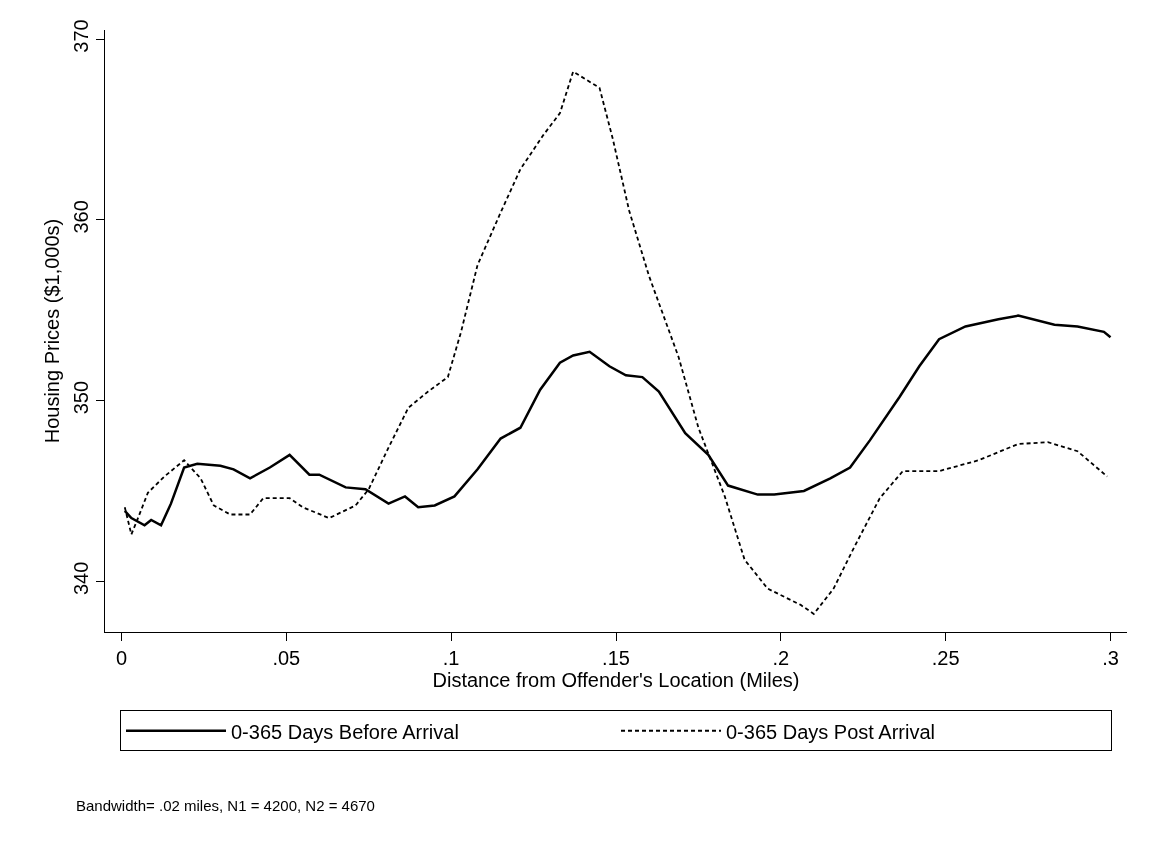  I want to click on x-tick-label: .05, so click(286, 658).